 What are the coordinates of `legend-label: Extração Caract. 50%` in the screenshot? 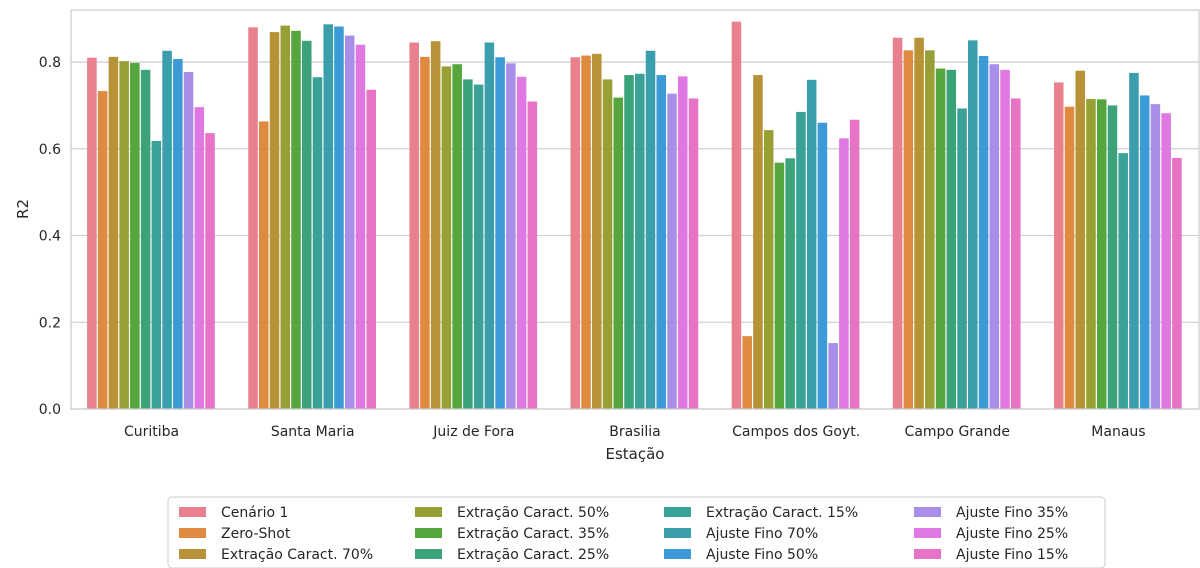 It's located at (533, 513).